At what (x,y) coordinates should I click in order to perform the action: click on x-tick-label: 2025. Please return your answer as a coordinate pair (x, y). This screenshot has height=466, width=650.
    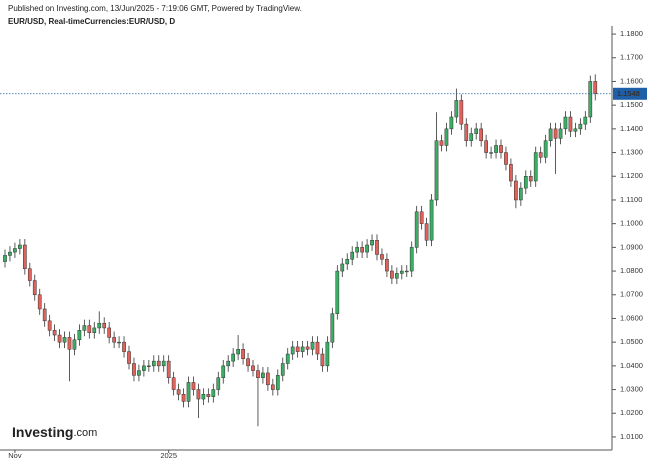
    Looking at the image, I should click on (168, 455).